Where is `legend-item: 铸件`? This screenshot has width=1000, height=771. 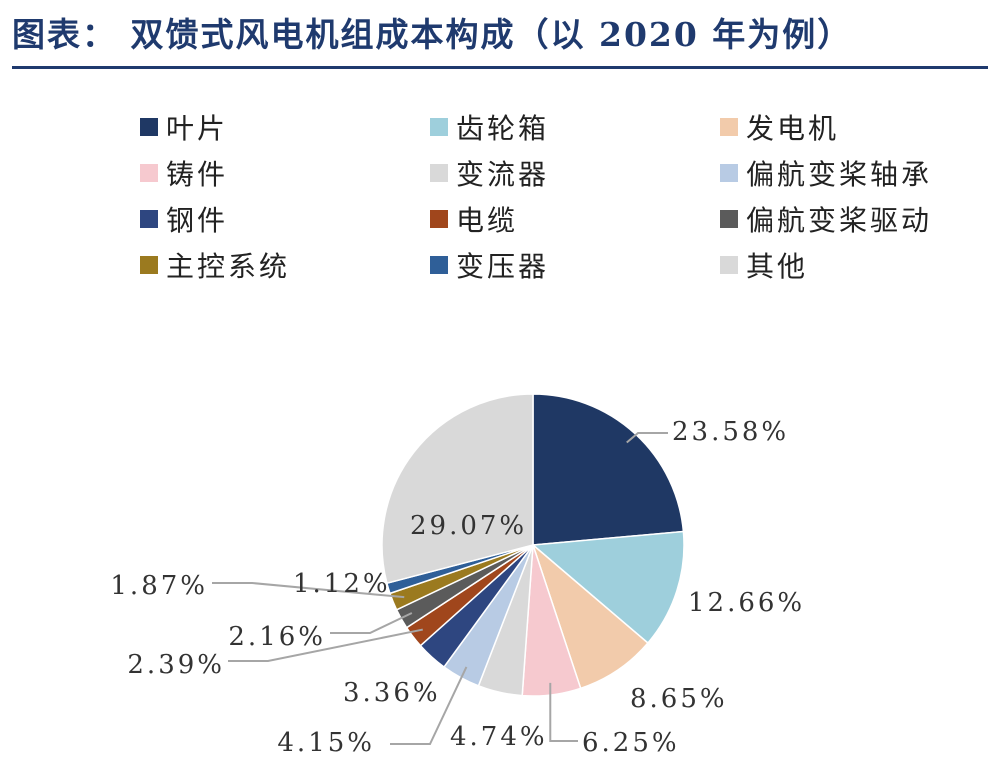
legend-item: 铸件 is located at coordinates (285, 173).